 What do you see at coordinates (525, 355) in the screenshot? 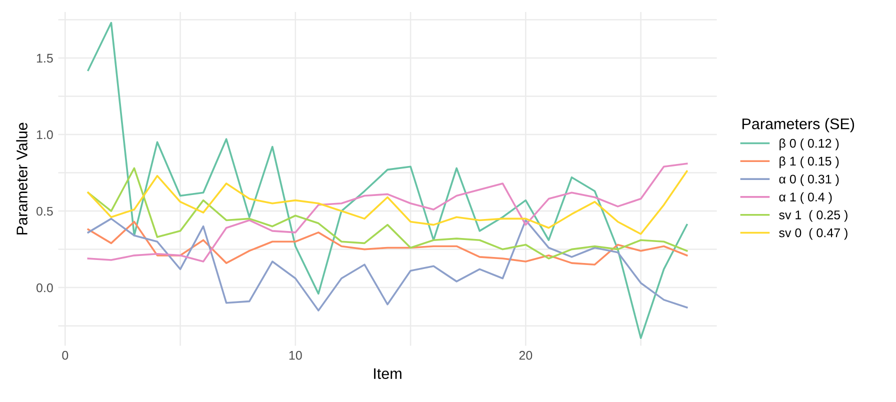
I see `x-tick-label: 20` at bounding box center [525, 355].